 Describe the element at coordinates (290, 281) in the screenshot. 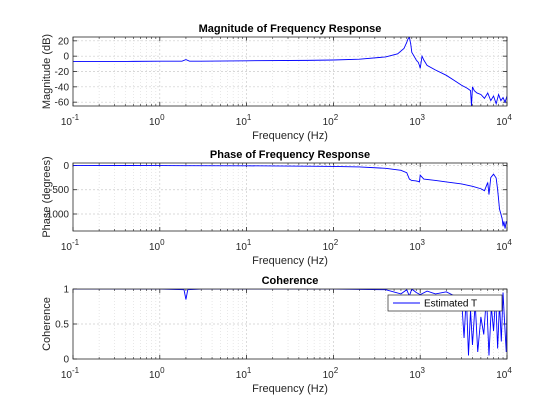

I see `chart-title: Coherence` at that location.